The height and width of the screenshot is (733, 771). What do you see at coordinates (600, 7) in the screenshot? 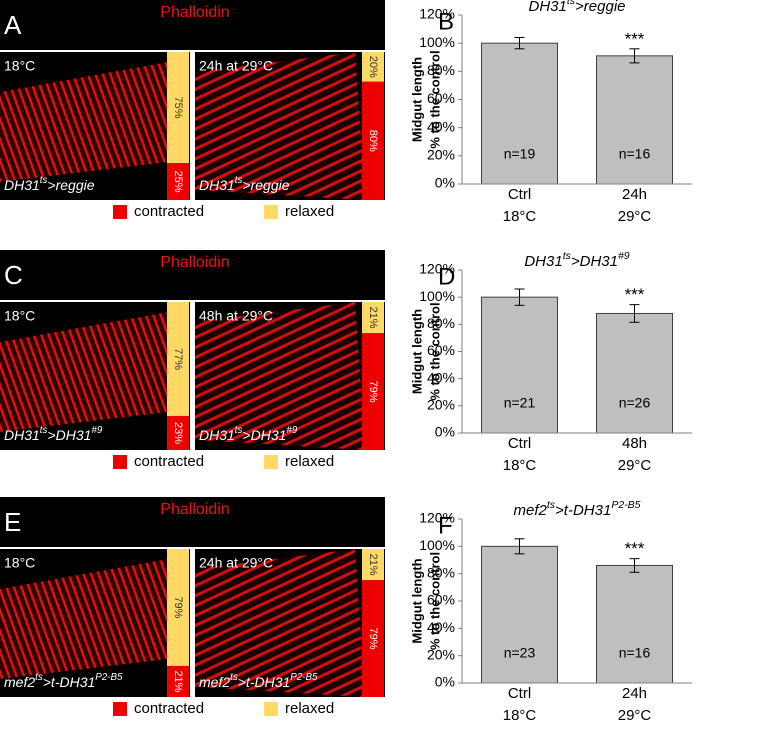
I see `chart-title-part: >reggie` at bounding box center [600, 7].